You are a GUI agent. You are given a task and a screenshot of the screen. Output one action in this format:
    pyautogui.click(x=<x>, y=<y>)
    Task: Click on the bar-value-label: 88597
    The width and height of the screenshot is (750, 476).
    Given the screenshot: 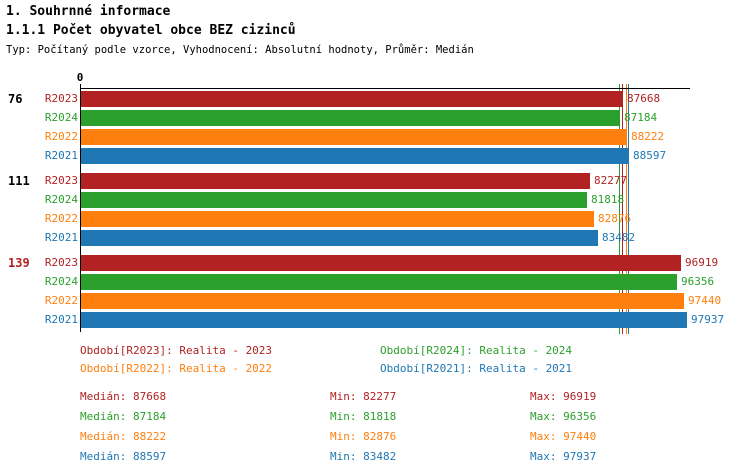 What is the action you would take?
    pyautogui.click(x=650, y=155)
    